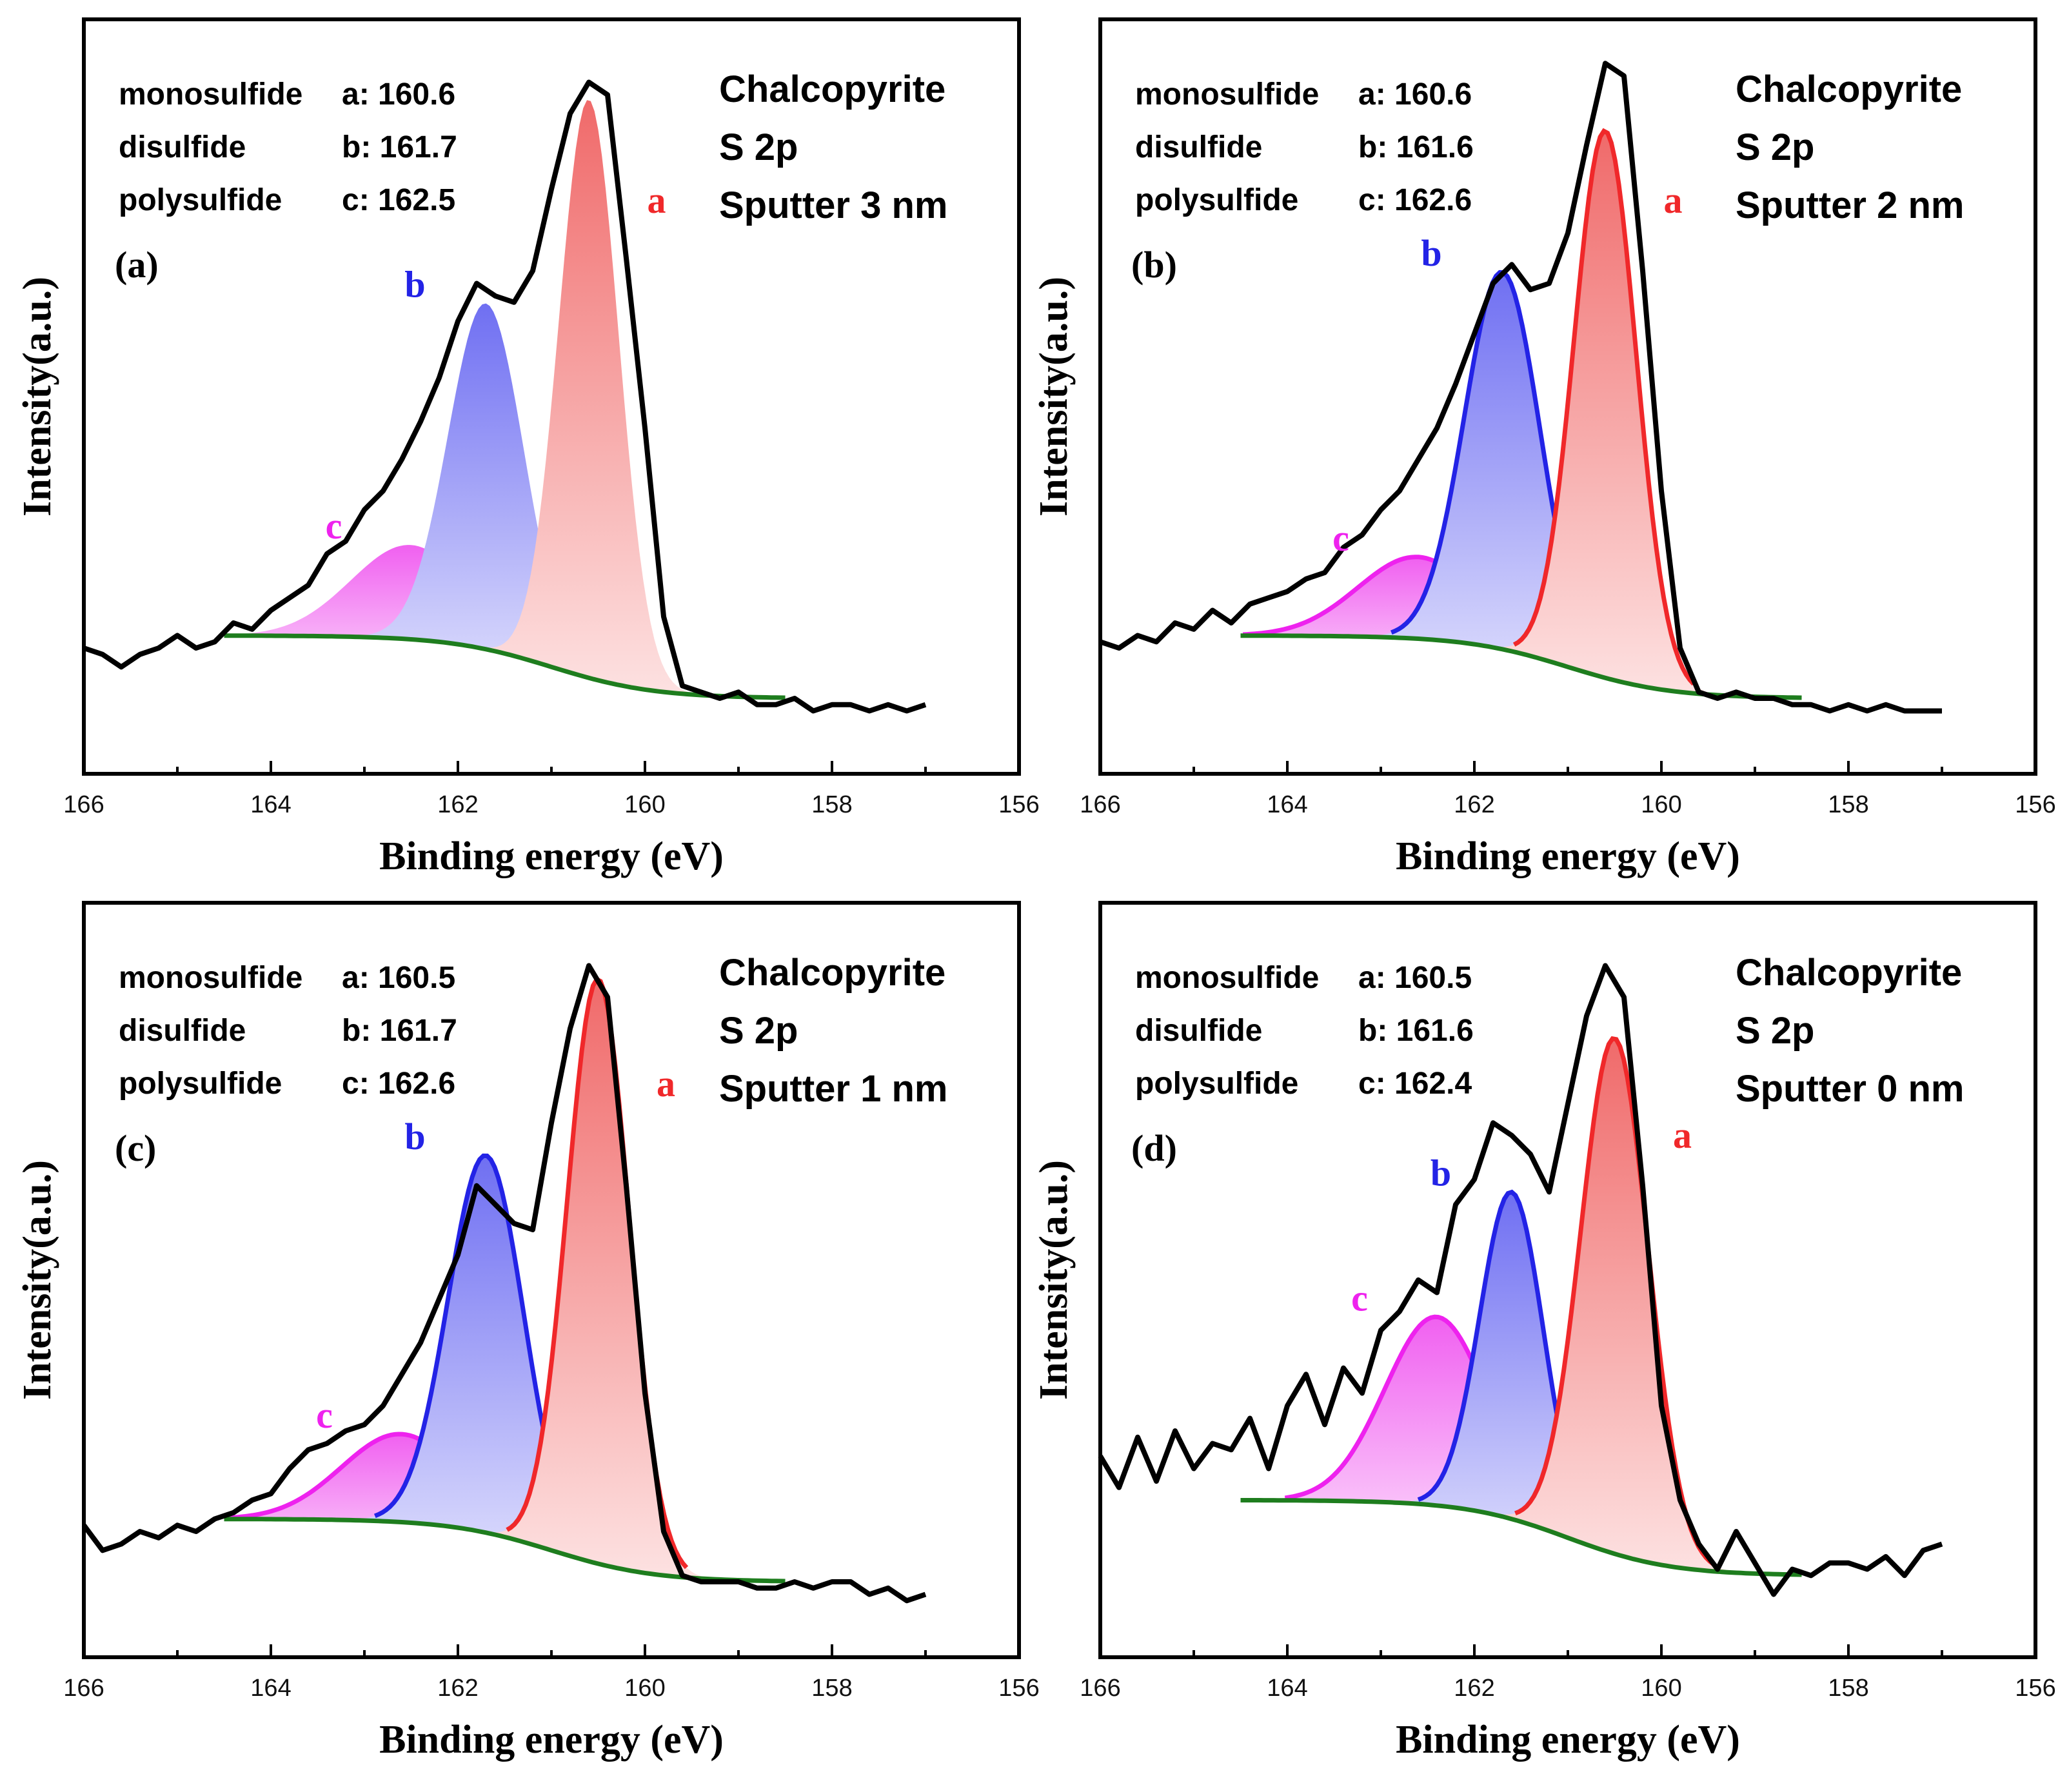 This screenshot has width=2069, height=1792. Describe the element at coordinates (1850, 205) in the screenshot. I see `panel-title-line: Sputter 2 nm` at that location.